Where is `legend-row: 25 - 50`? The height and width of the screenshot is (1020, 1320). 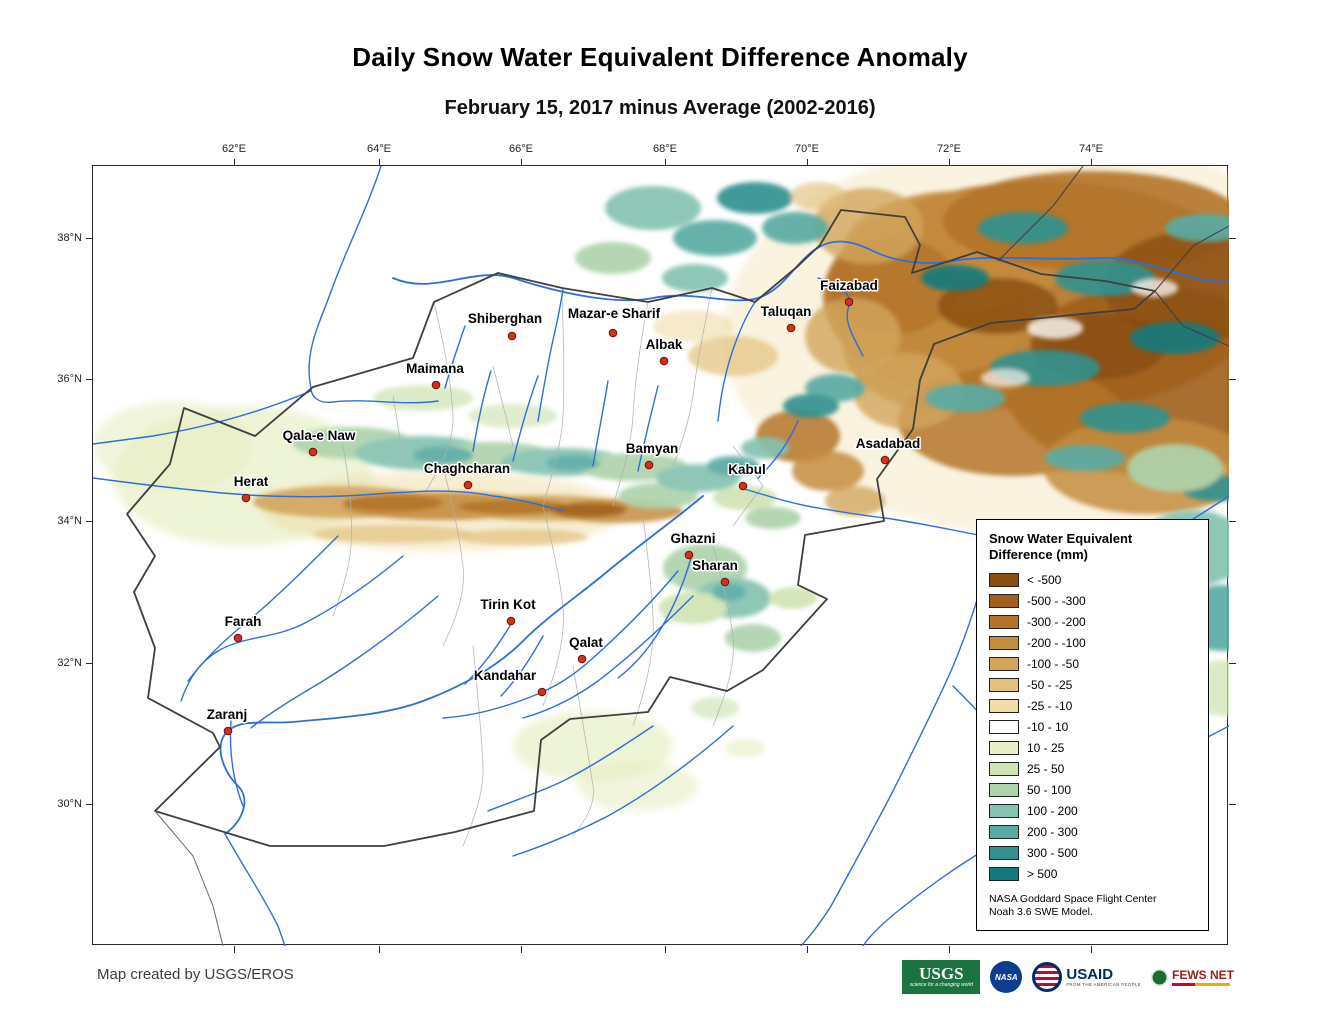
legend-row: 25 - 50 is located at coordinates (1092, 769).